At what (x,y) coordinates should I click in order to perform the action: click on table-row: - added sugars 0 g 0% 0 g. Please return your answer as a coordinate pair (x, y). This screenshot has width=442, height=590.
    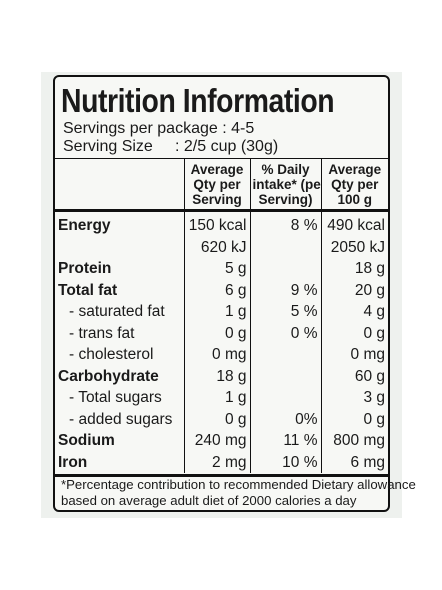
    Looking at the image, I should click on (221, 419).